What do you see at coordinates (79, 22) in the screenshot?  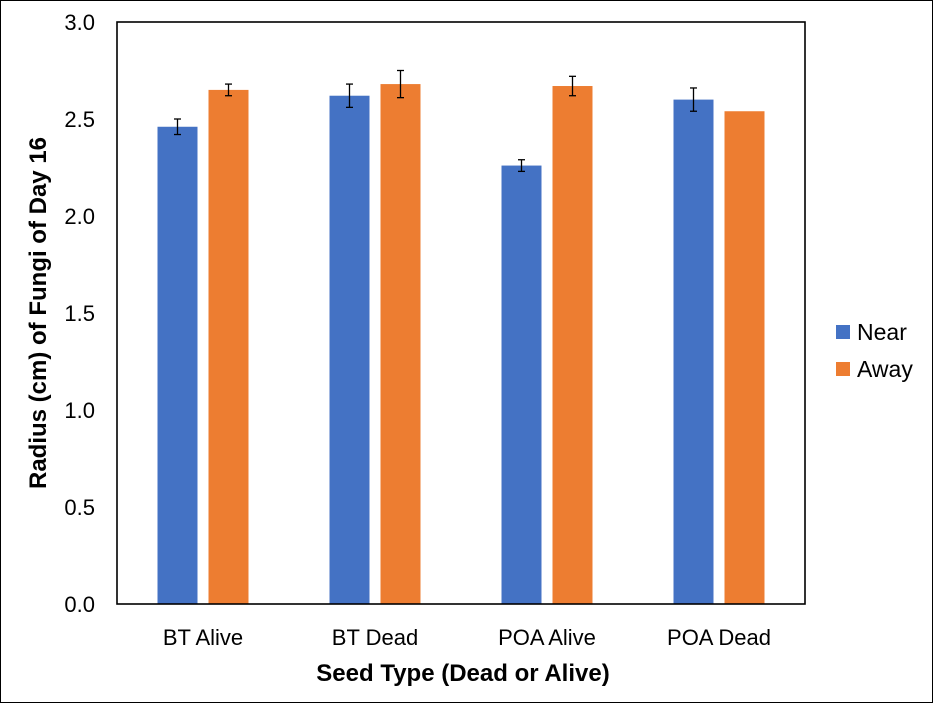 I see `y-tick-label: 3.0` at bounding box center [79, 22].